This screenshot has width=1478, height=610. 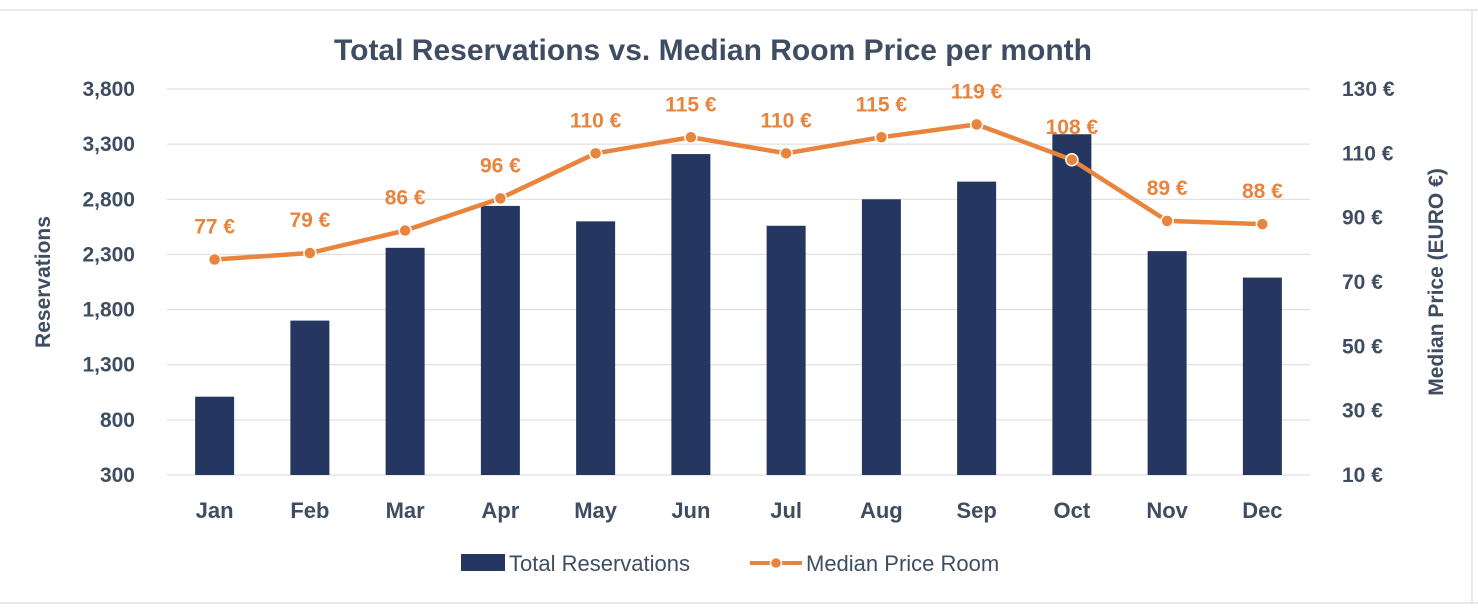 I want to click on y2-tick-label: 10 €, so click(x=1362, y=475).